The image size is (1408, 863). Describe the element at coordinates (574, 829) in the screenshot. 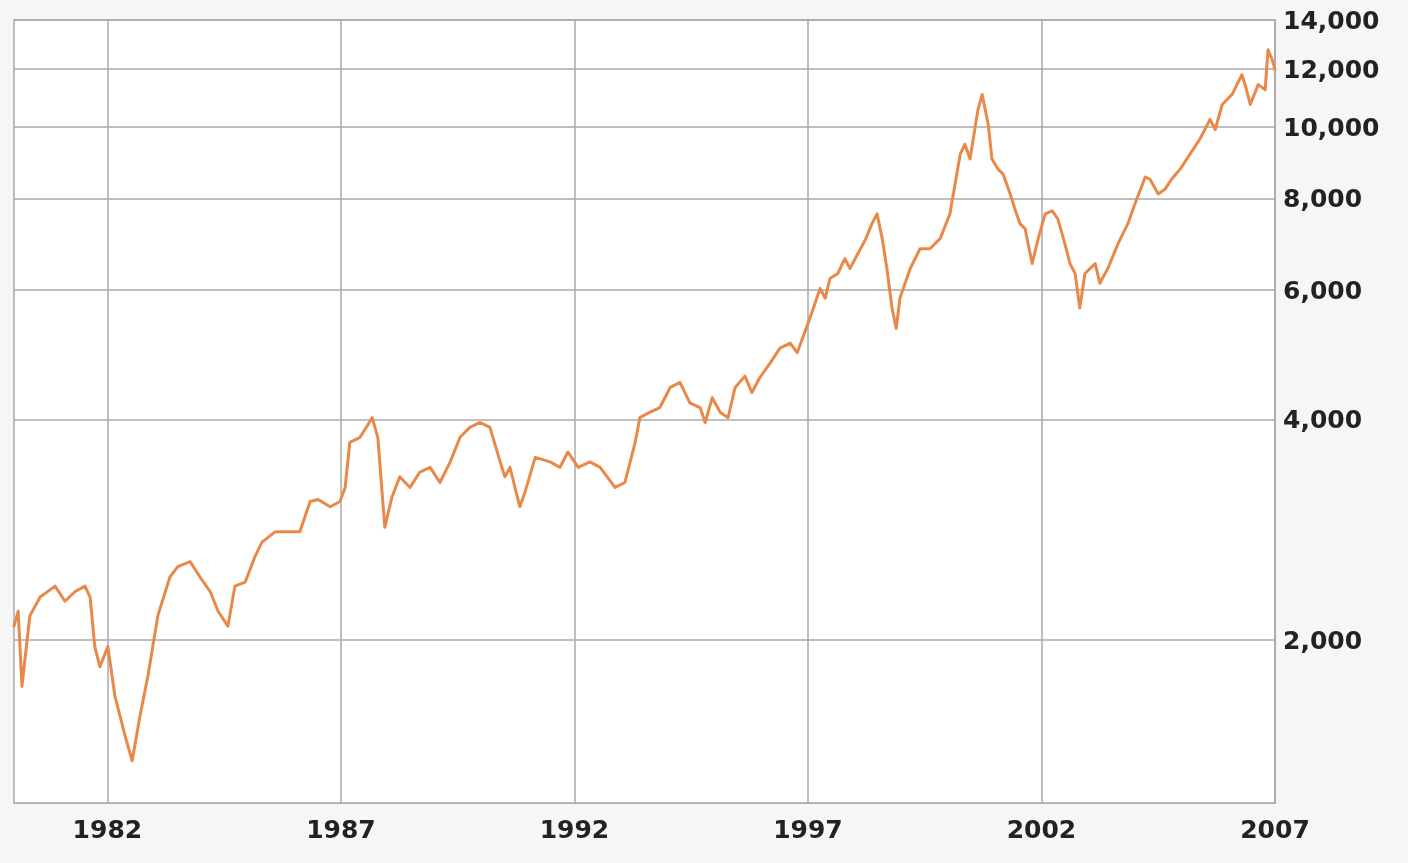

I see `x-tick-label: 1992` at that location.